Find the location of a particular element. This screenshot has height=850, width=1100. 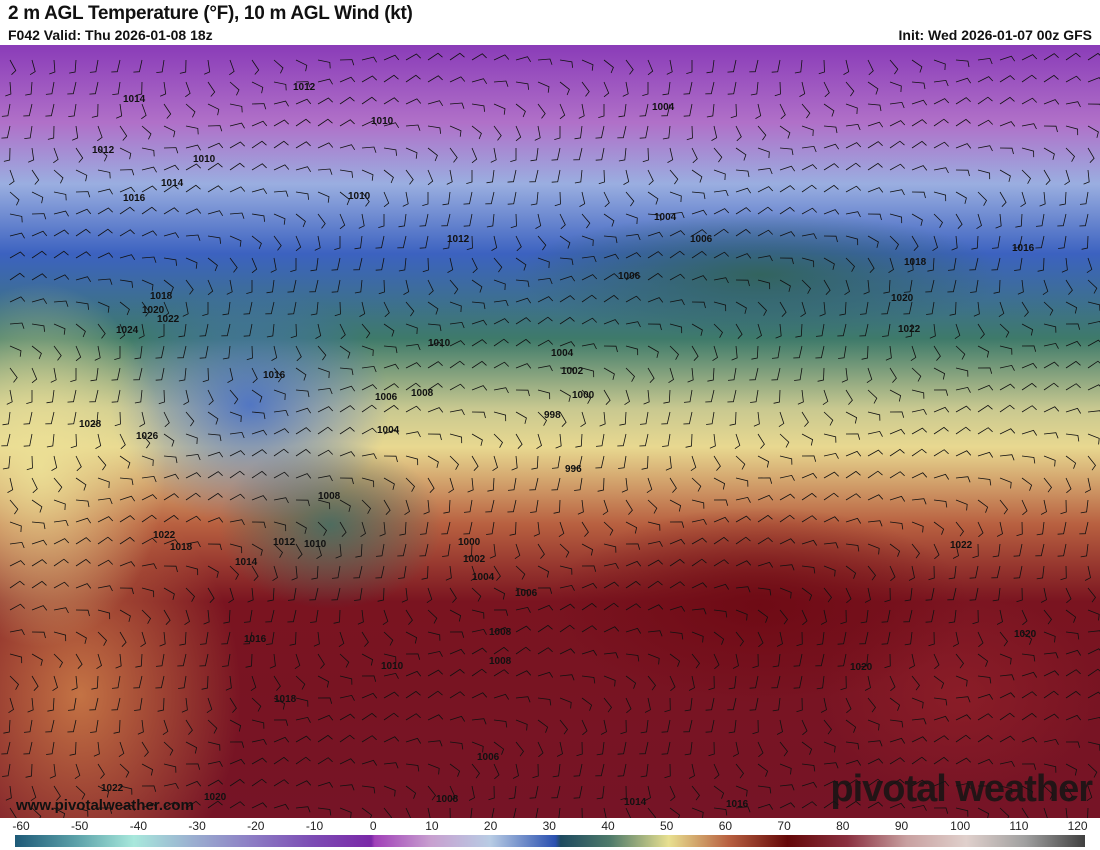

isobar-label: 1012 is located at coordinates (304, 87).